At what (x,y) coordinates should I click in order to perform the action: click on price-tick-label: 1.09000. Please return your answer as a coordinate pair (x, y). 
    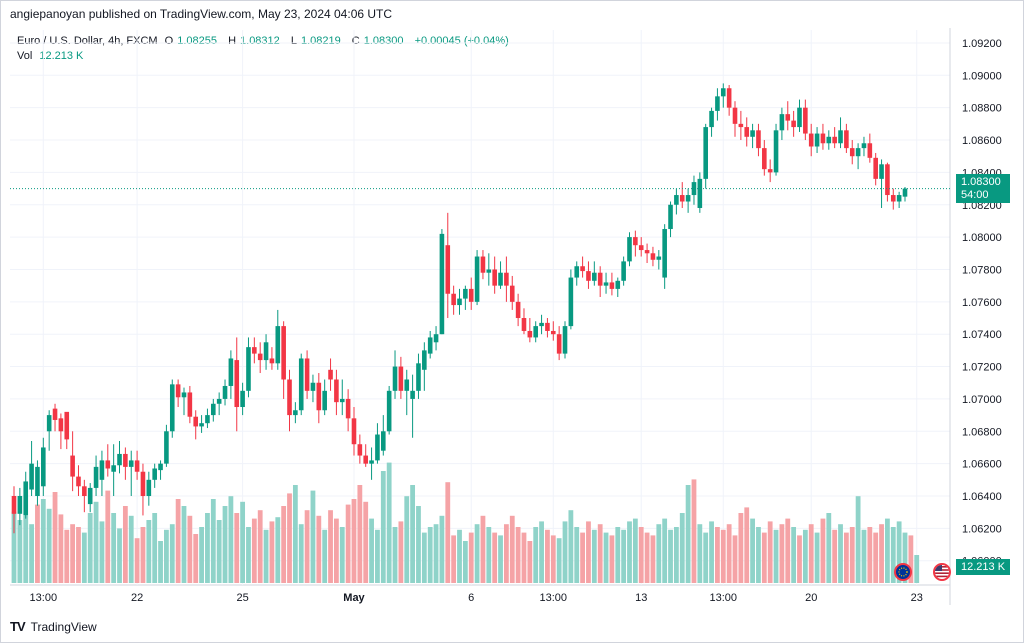
    Looking at the image, I should click on (982, 76).